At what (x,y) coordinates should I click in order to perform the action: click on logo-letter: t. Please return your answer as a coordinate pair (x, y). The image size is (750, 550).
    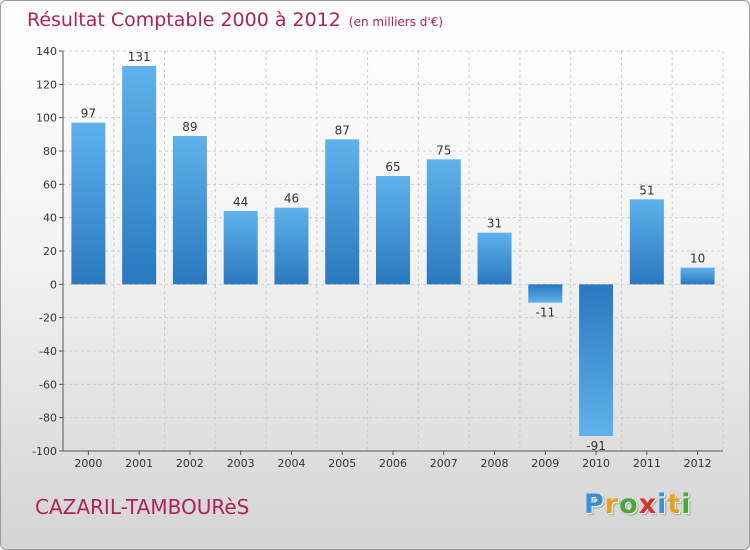
    Looking at the image, I should click on (674, 504).